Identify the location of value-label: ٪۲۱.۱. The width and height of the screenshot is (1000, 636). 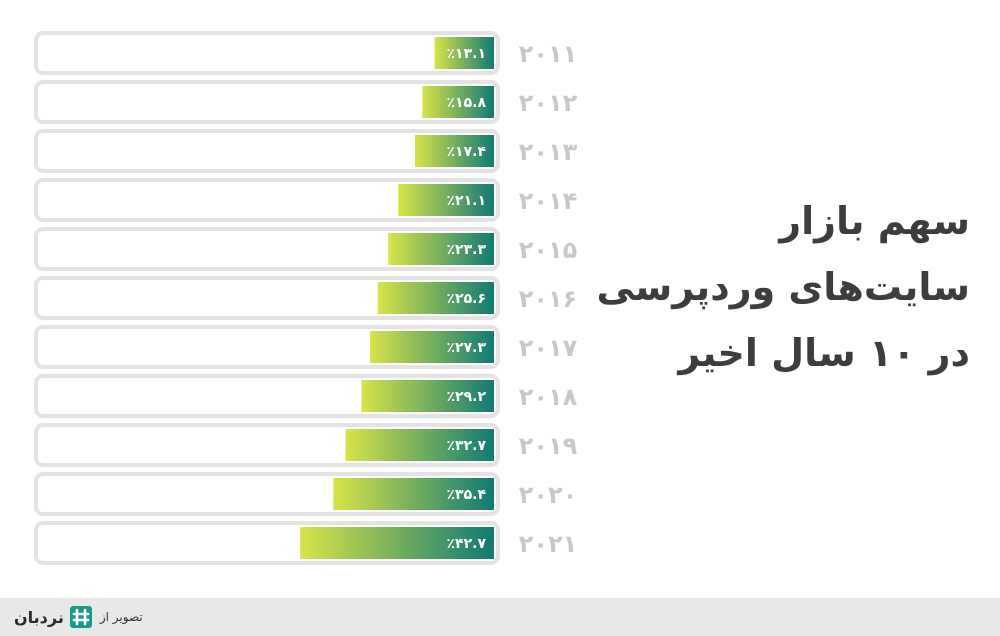
(467, 201).